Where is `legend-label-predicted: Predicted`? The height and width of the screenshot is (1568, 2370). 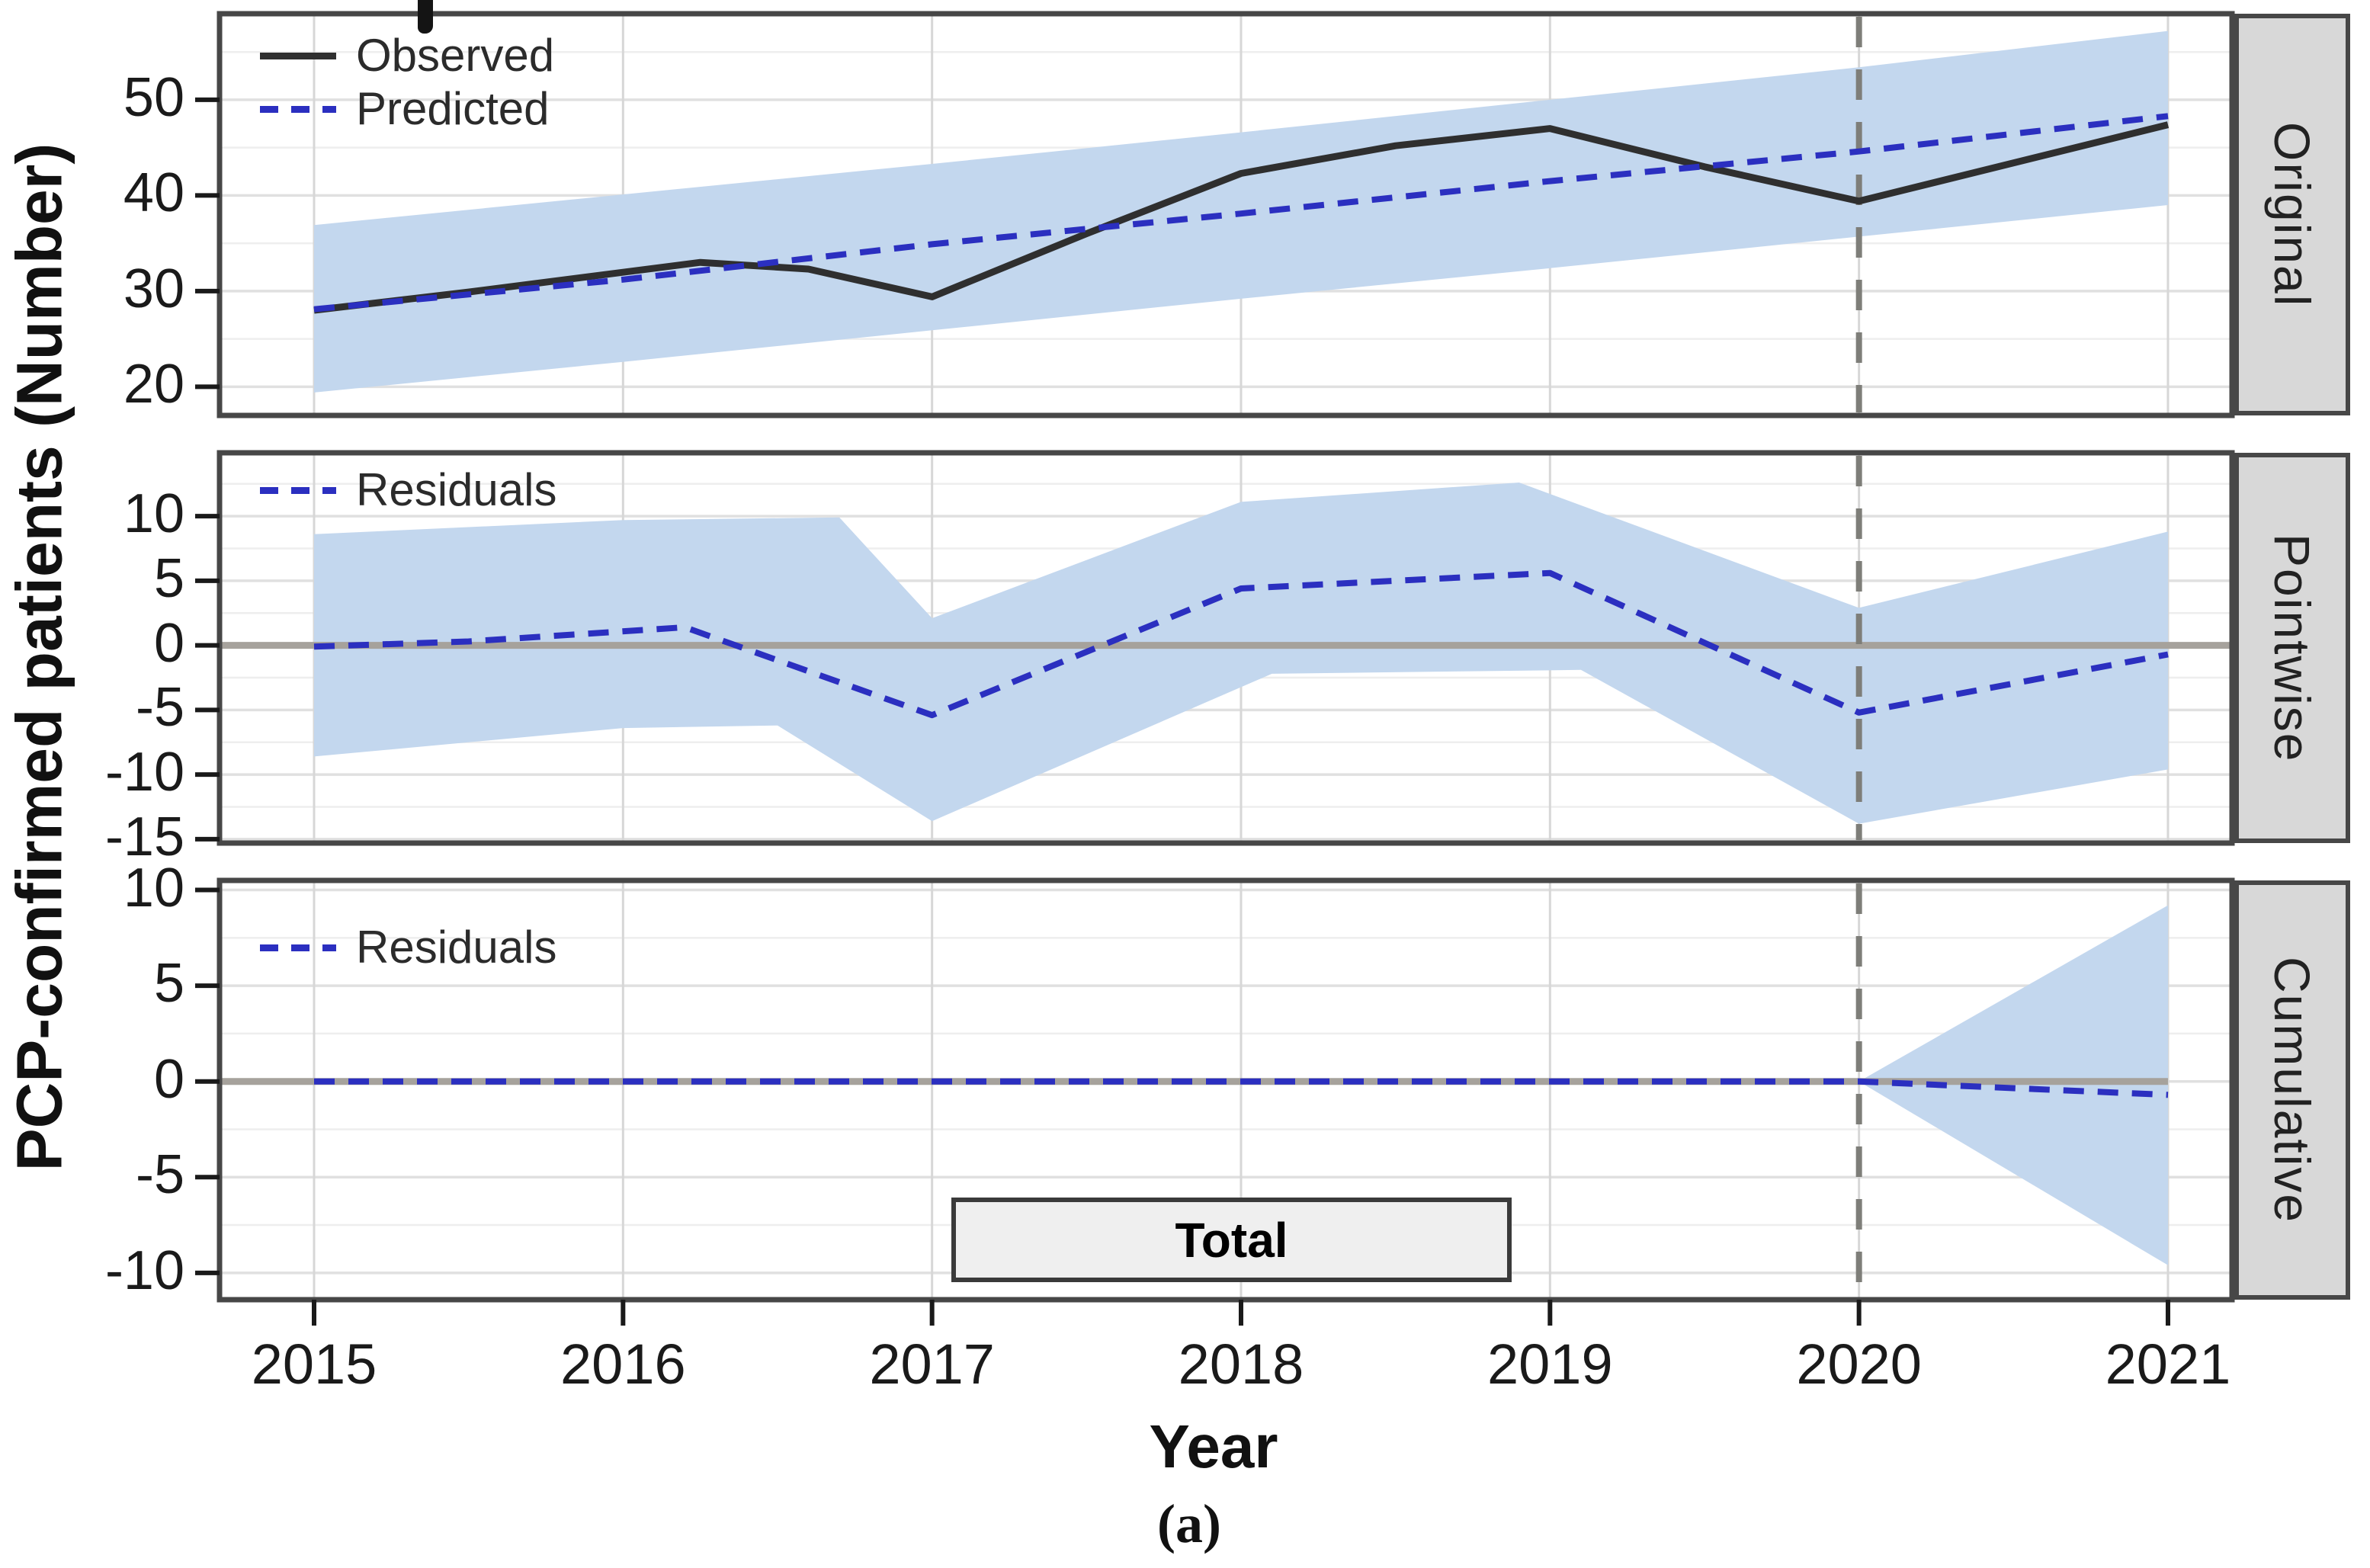
legend-label-predicted: Predicted is located at coordinates (453, 108).